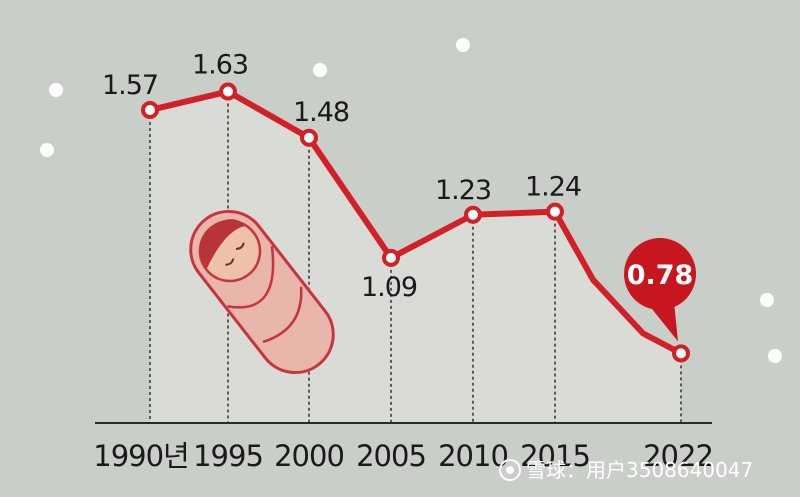  What do you see at coordinates (553, 187) in the screenshot?
I see `data-label: 1.24` at bounding box center [553, 187].